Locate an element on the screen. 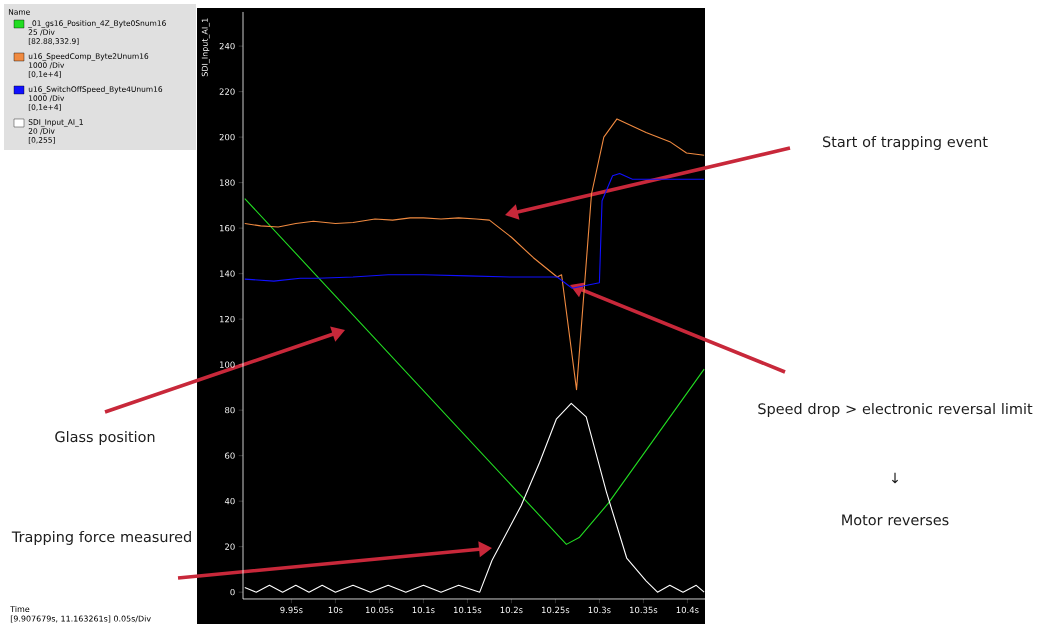 This screenshot has width=1045, height=626. x-tick-label: 10.2s is located at coordinates (511, 610).